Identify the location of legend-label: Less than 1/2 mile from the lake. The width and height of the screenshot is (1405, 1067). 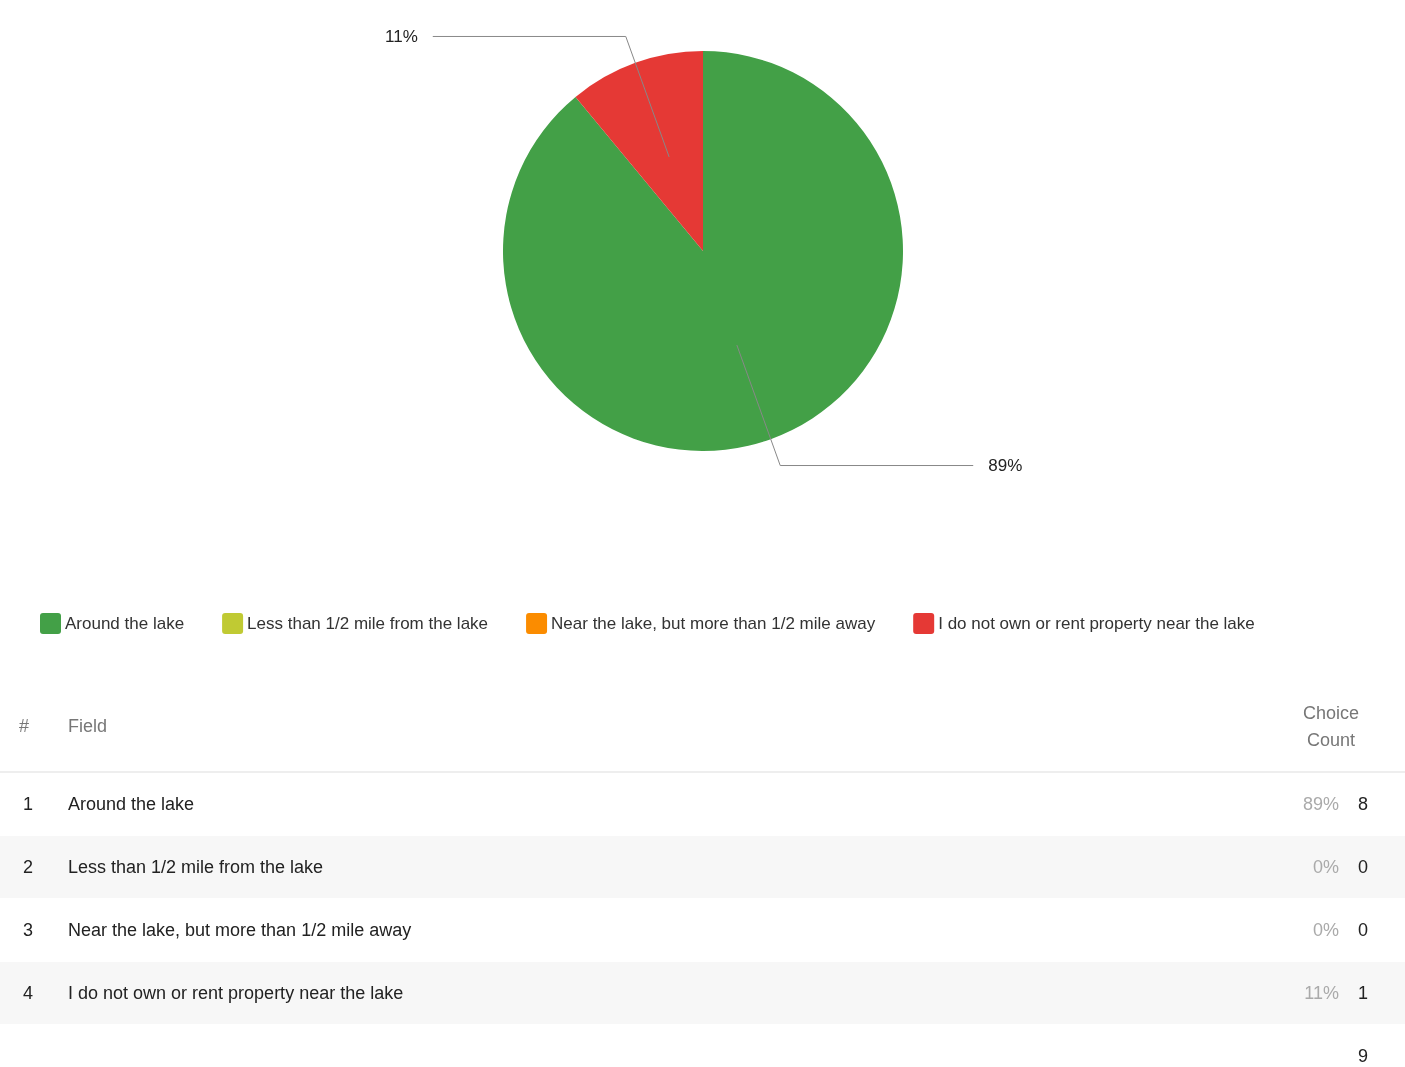
(368, 623).